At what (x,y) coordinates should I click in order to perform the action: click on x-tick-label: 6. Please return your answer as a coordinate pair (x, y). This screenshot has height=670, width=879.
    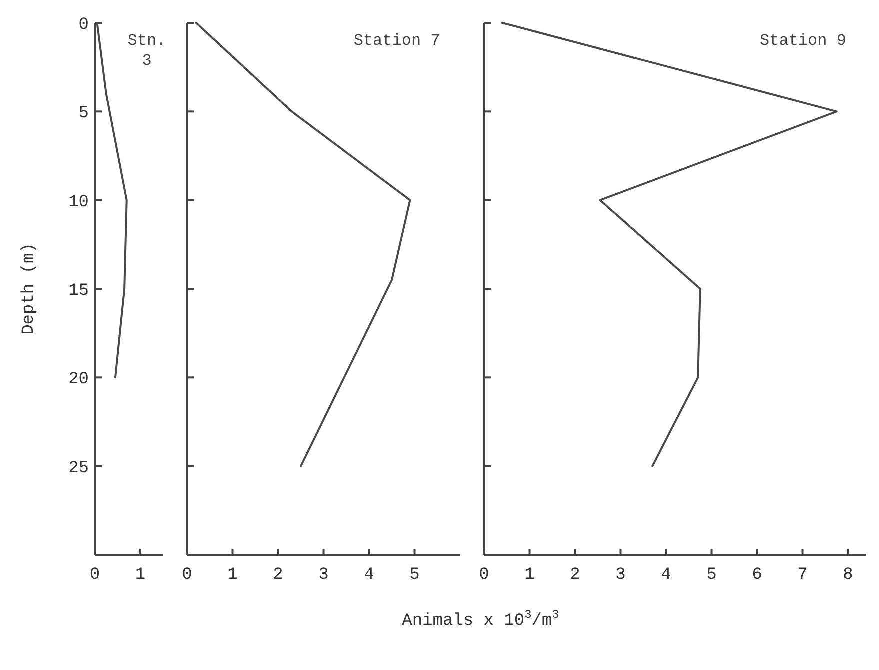
    Looking at the image, I should click on (757, 575).